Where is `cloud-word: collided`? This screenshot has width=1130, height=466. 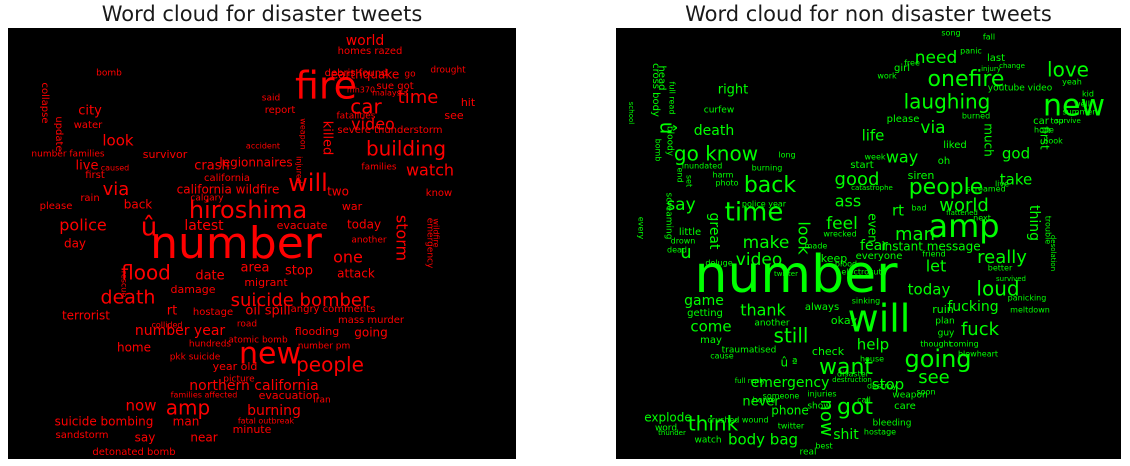 cloud-word: collided is located at coordinates (166, 325).